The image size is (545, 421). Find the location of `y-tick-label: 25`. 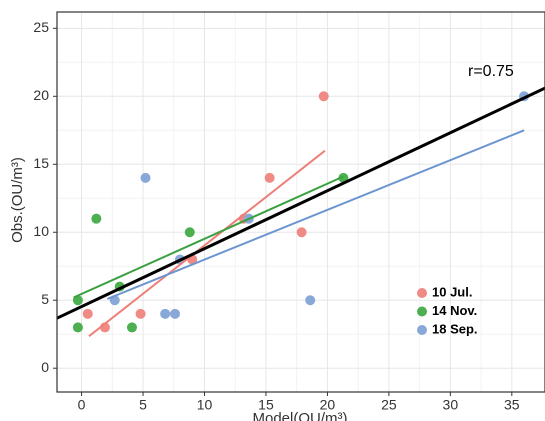

y-tick-label: 25 is located at coordinates (41, 27).